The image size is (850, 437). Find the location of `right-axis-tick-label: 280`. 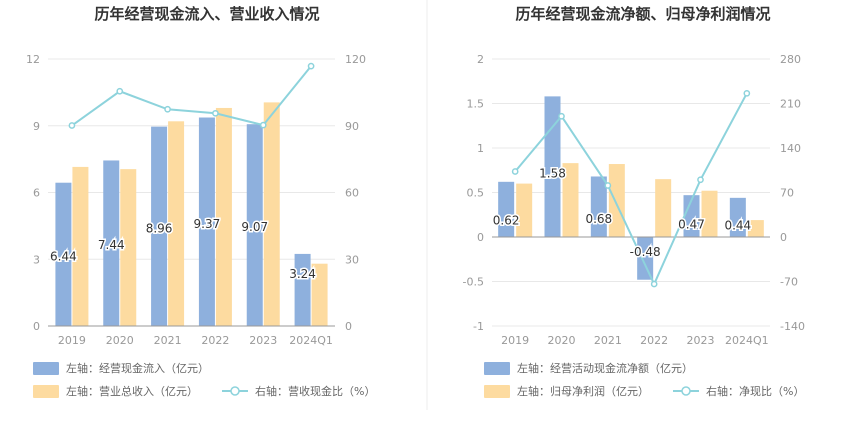

right-axis-tick-label: 280 is located at coordinates (790, 59).